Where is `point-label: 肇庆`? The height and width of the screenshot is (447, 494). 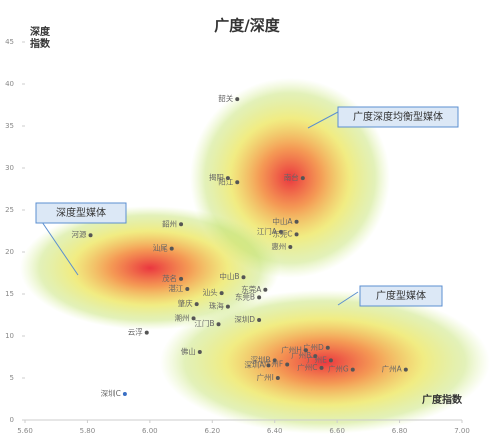 point-label: 肇庆 is located at coordinates (185, 303).